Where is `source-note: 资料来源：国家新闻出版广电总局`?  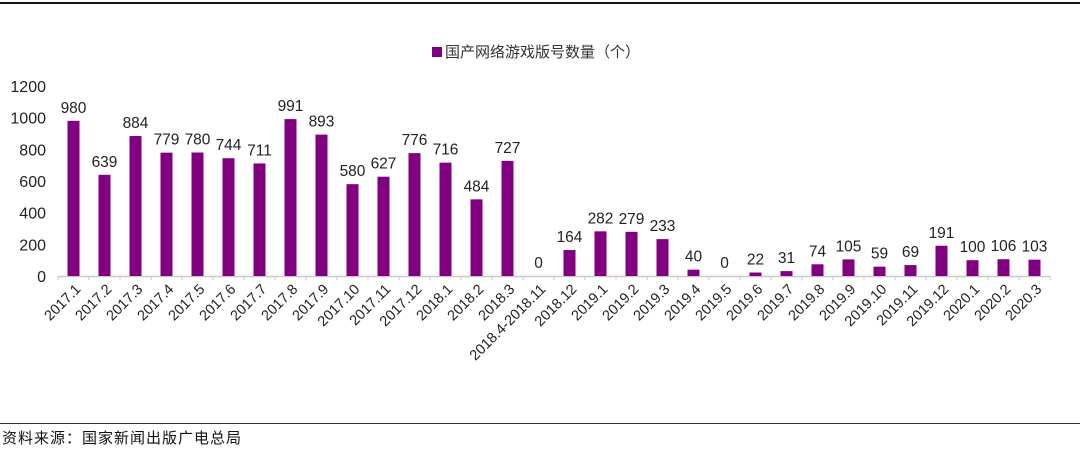 source-note: 资料来源：国家新闻出版广电总局 is located at coordinates (122, 438).